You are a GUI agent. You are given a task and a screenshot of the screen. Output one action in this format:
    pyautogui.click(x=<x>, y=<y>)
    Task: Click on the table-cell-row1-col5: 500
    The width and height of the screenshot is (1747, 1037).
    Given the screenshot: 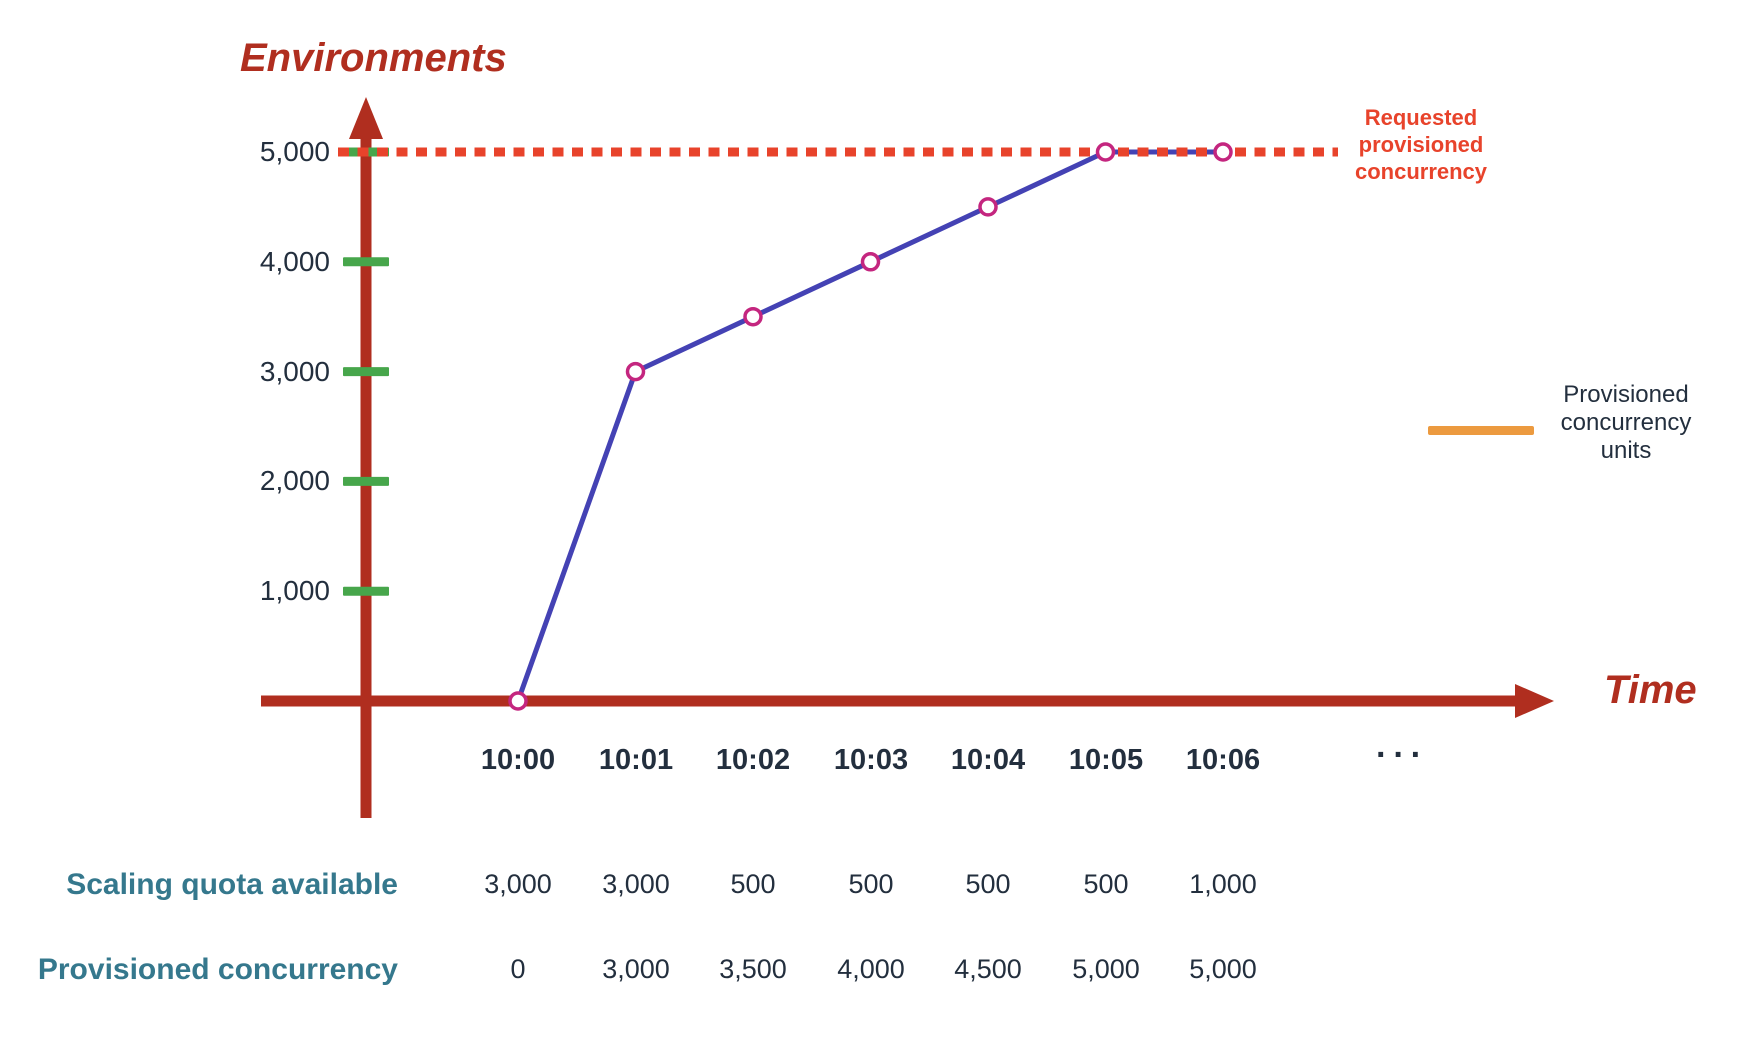 What is the action you would take?
    pyautogui.click(x=988, y=884)
    